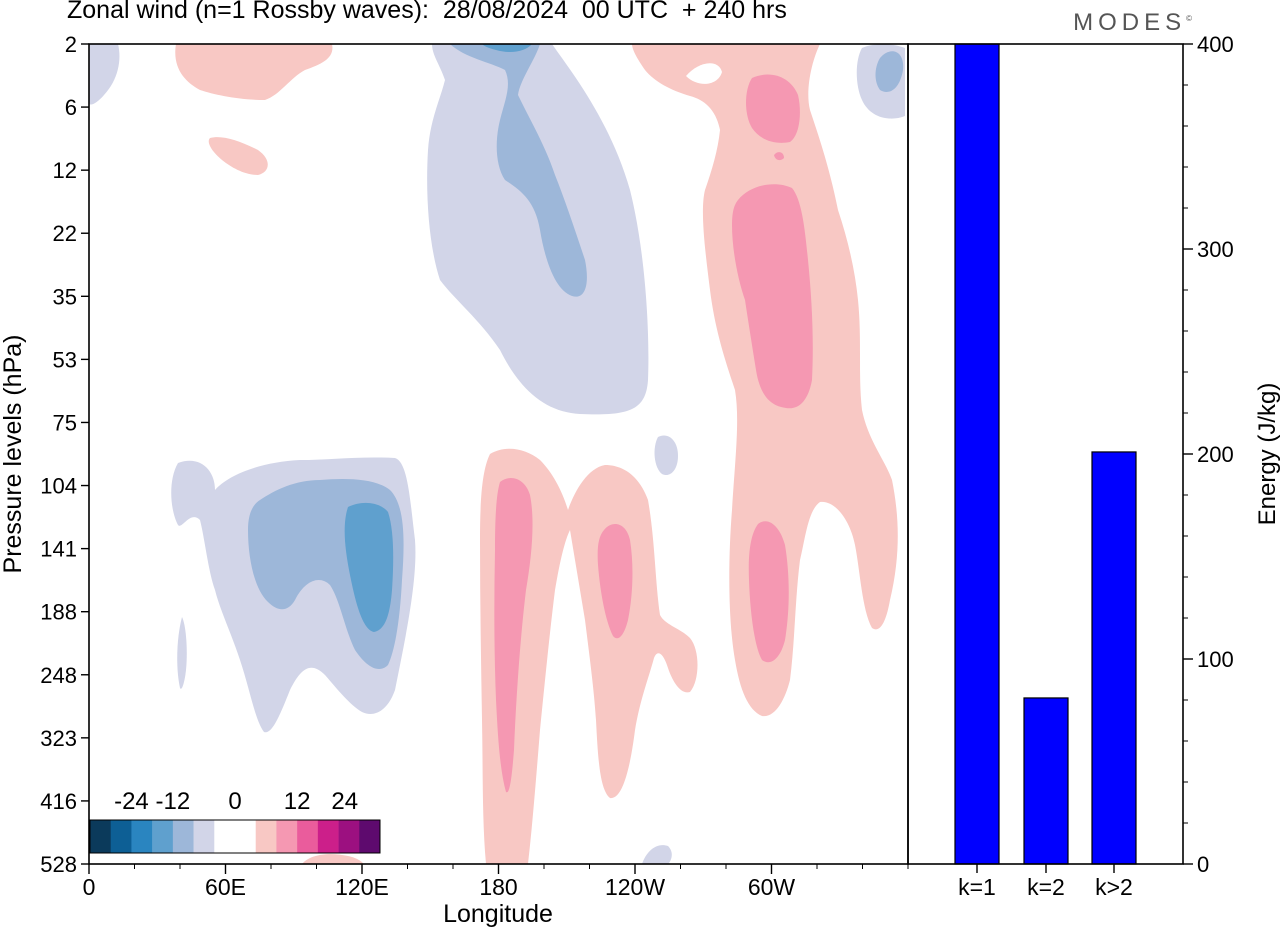  What do you see at coordinates (58, 864) in the screenshot?
I see `y-tick-label: 528` at bounding box center [58, 864].